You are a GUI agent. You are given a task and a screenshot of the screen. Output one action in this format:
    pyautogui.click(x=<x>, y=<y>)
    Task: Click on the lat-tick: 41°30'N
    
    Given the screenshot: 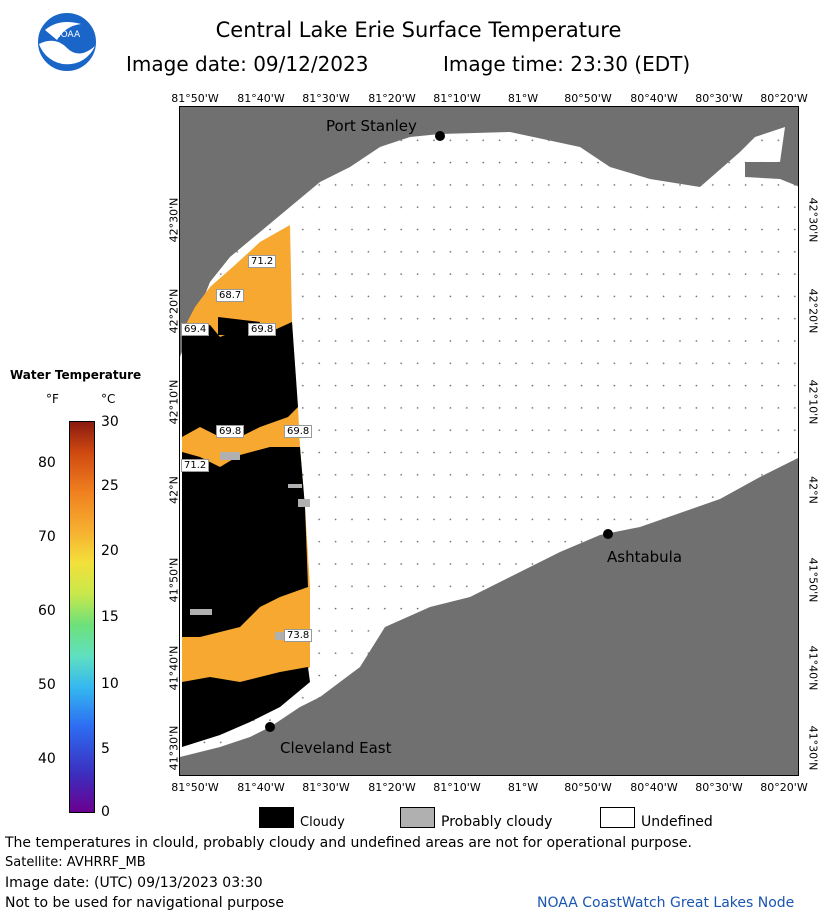 What is the action you would take?
    pyautogui.click(x=813, y=748)
    